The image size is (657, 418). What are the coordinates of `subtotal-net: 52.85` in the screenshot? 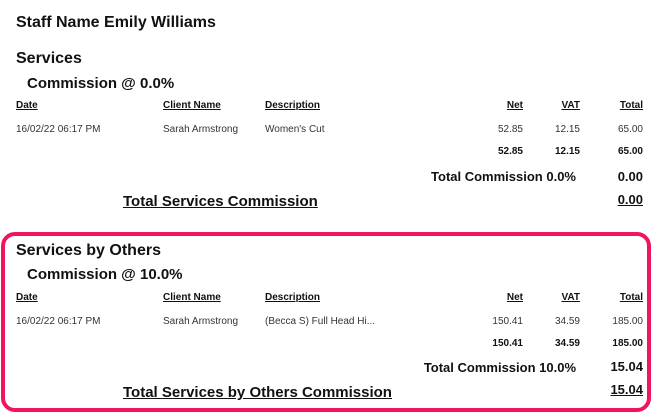 It's located at (510, 151).